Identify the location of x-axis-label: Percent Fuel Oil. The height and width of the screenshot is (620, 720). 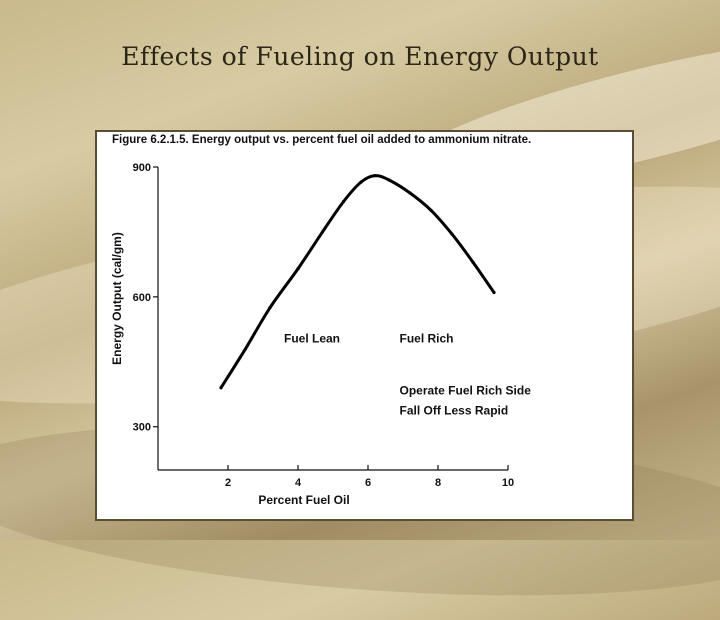
(303, 500).